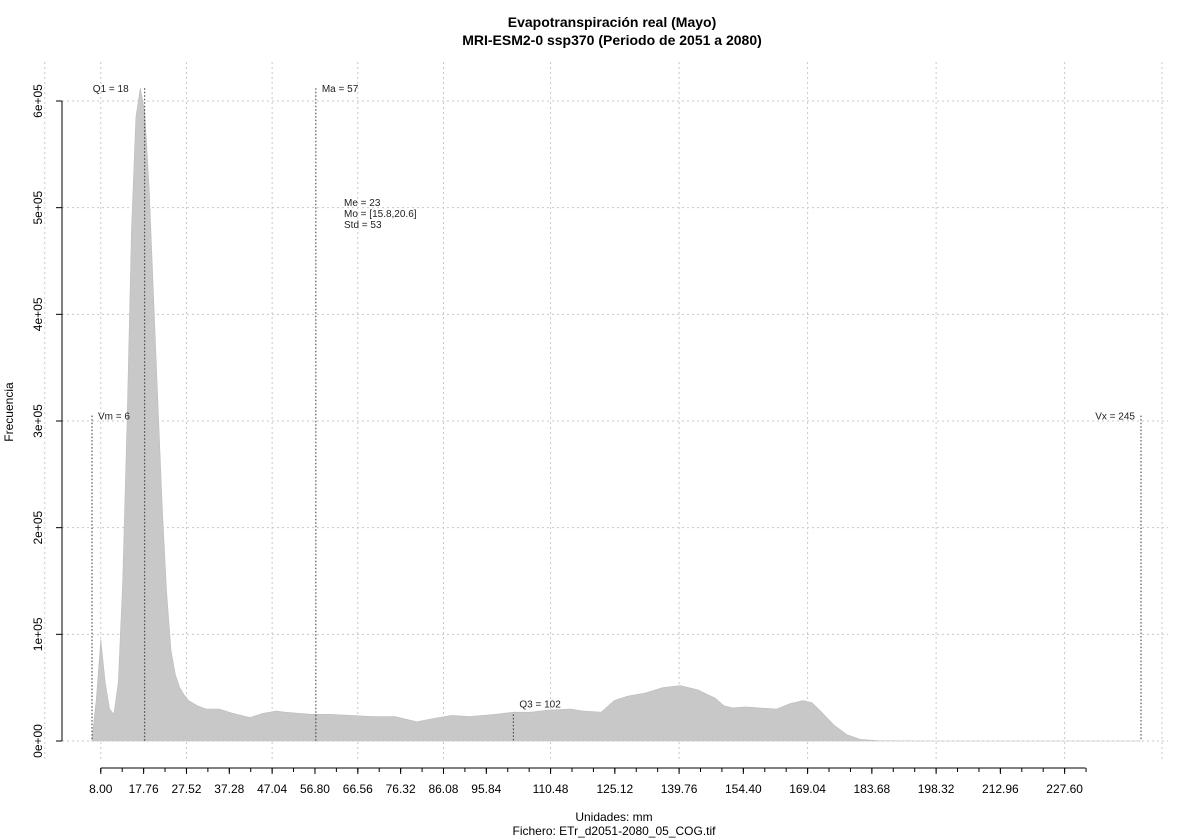 This screenshot has width=1200, height=840. I want to click on x-tick-label-3: 37.28, so click(229, 789).